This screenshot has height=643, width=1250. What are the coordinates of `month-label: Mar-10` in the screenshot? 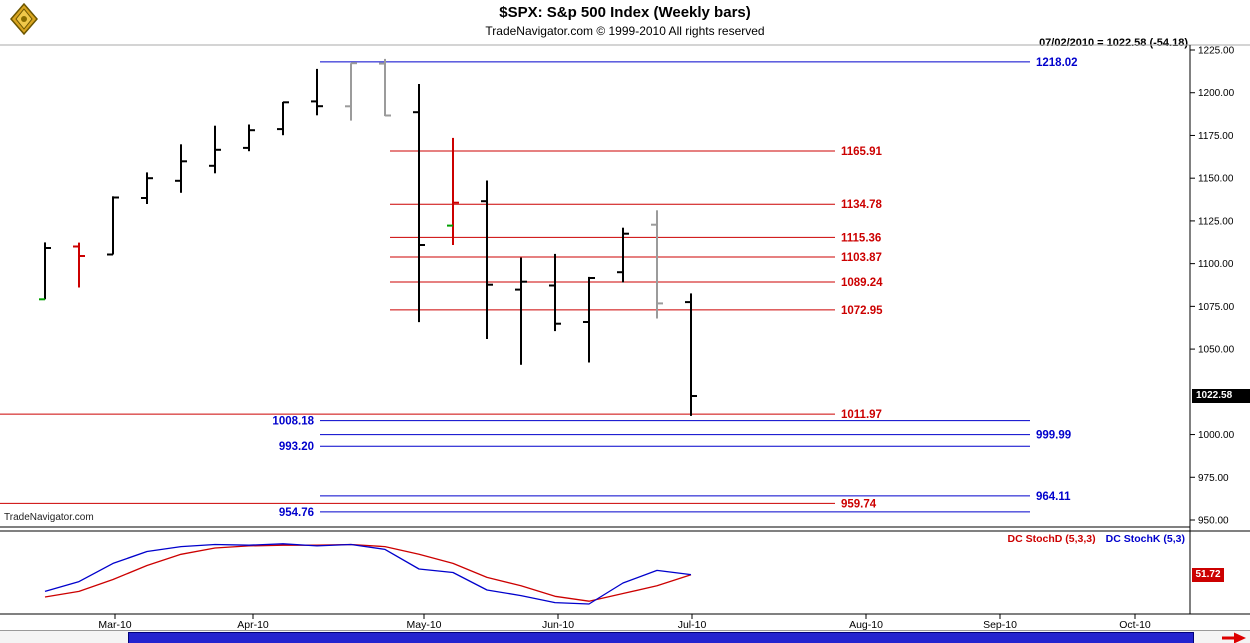 It's located at (114, 625).